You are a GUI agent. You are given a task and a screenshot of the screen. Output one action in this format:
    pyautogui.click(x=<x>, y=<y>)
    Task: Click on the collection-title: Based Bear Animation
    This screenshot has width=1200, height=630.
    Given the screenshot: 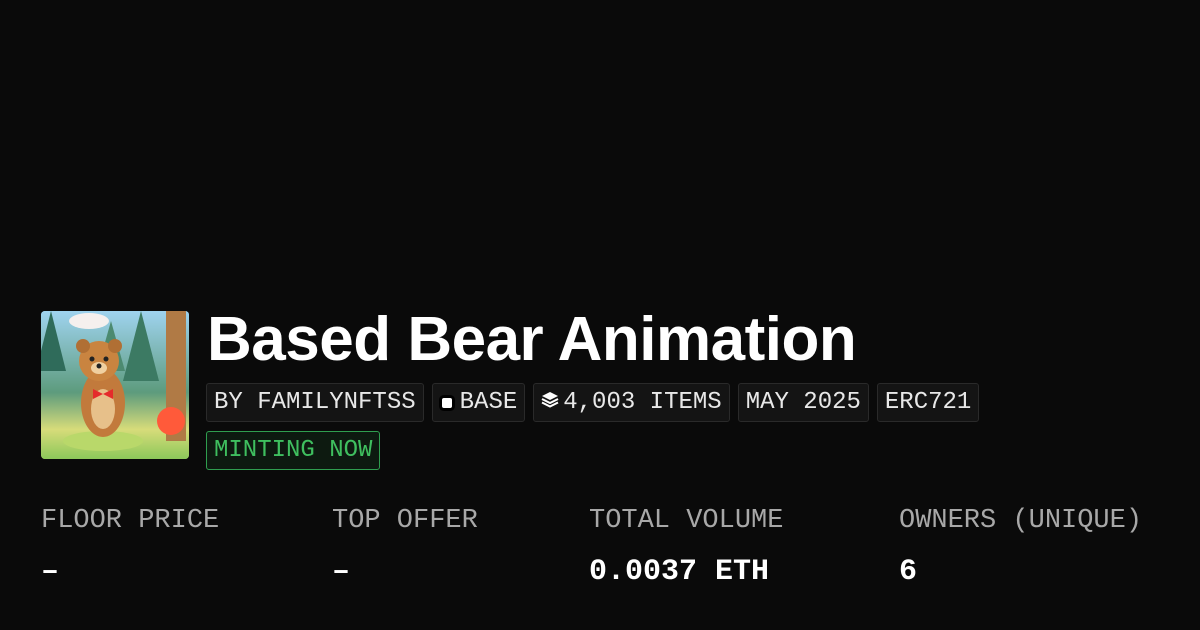 What is the action you would take?
    pyautogui.click(x=532, y=339)
    